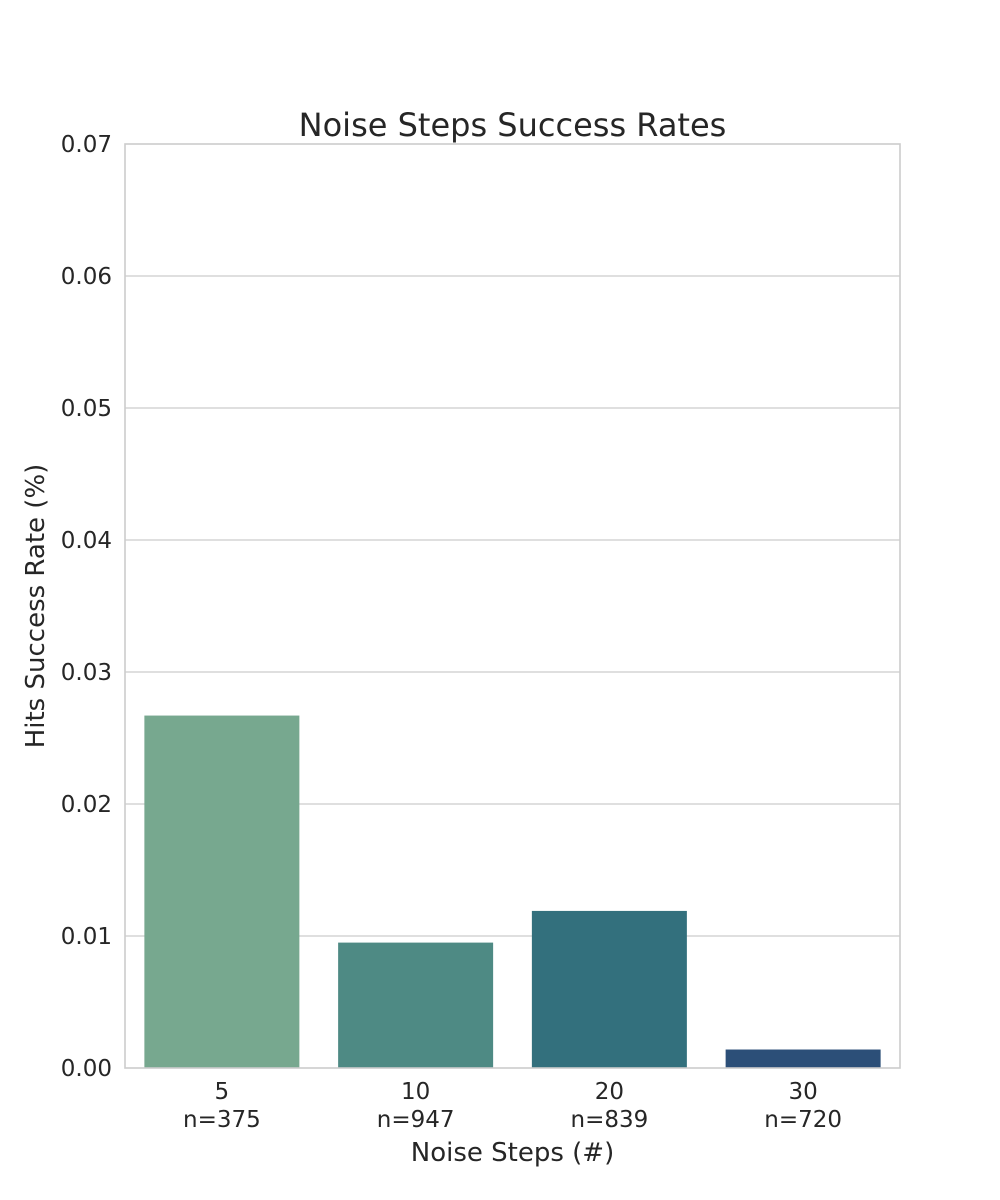  Describe the element at coordinates (222, 1120) in the screenshot. I see `x-sample-size-label: n=375` at that location.